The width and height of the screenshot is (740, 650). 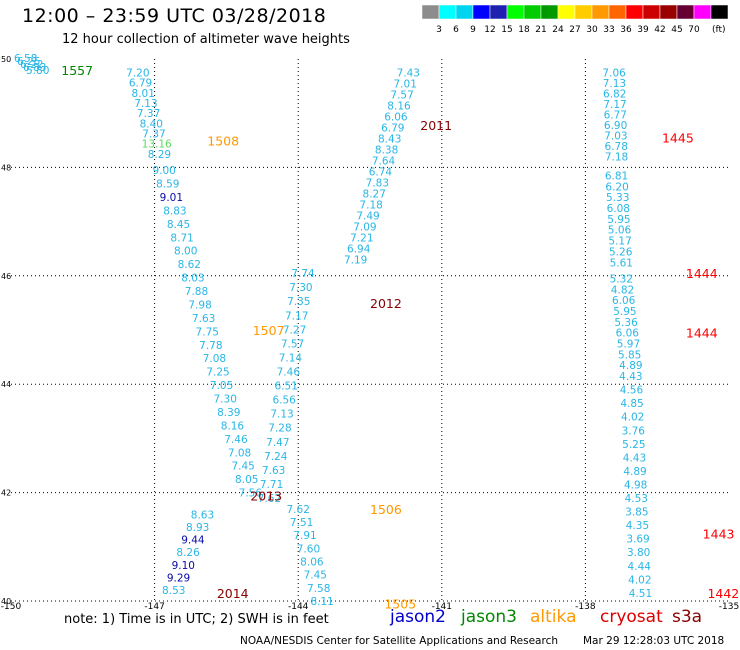 What do you see at coordinates (185, 252) in the screenshot?
I see `wave-height-value: 8.00` at bounding box center [185, 252].